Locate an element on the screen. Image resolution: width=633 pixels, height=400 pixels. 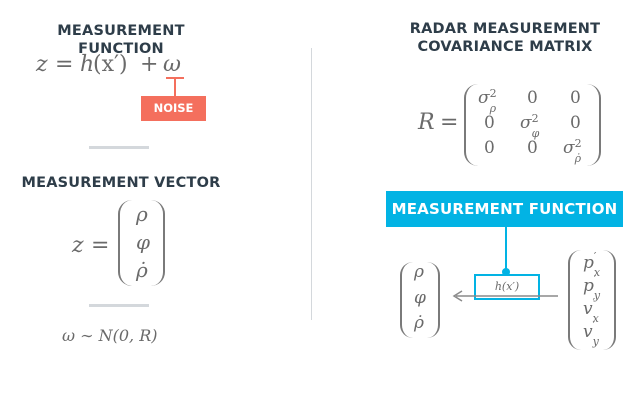
cov-R: R is located at coordinates (426, 122).